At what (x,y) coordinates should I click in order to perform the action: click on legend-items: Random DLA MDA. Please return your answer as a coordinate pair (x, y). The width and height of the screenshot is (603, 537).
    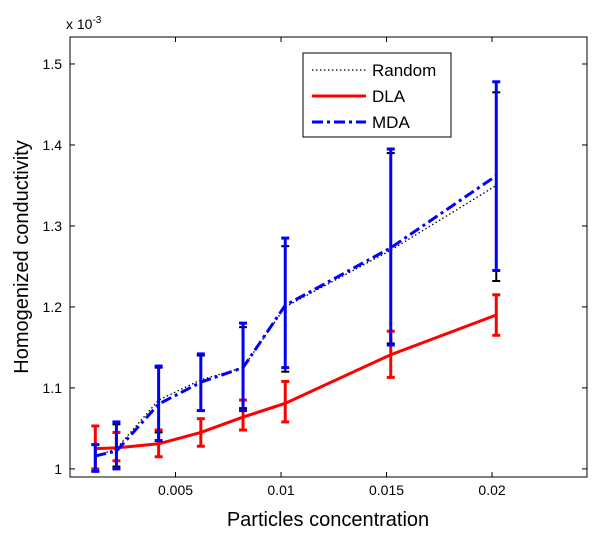
    Looking at the image, I should click on (374, 96).